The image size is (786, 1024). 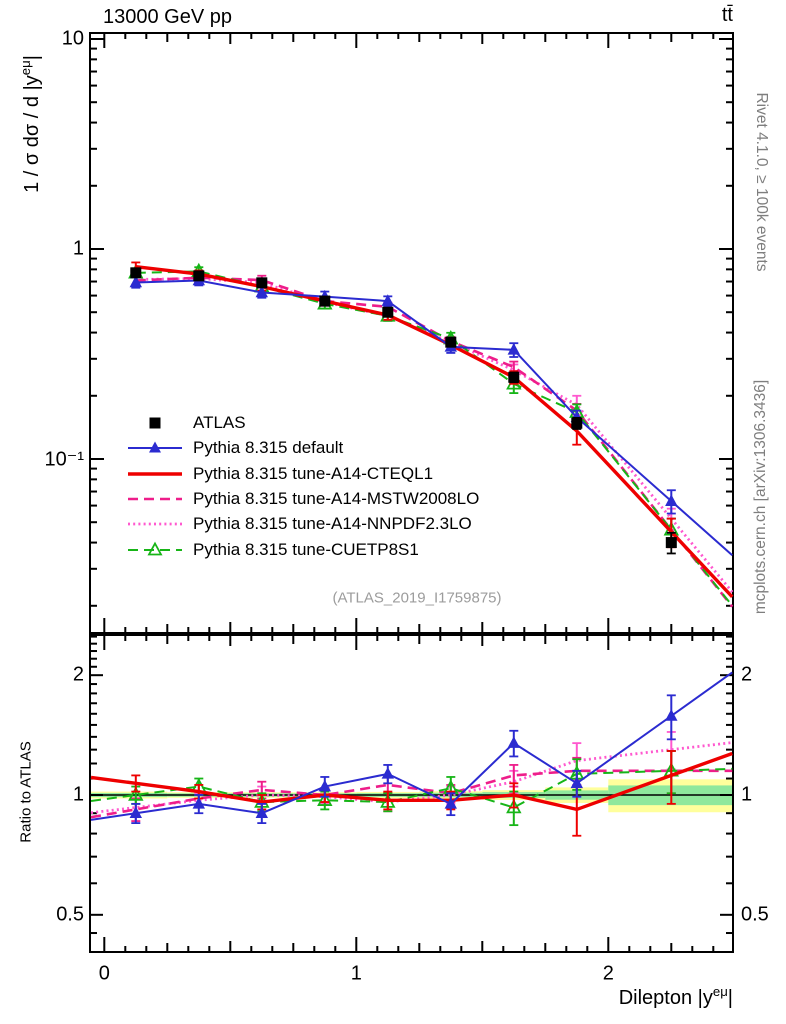 I want to click on y-axis-label-sup: eμ, so click(x=26, y=68).